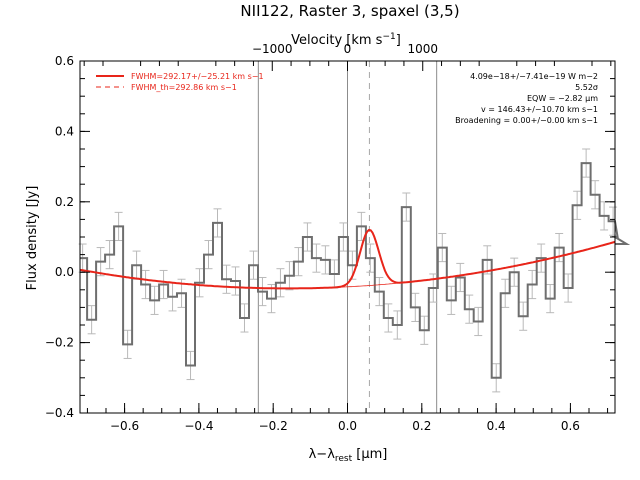 This screenshot has height=480, width=640. I want to click on top-tick-label: 0, so click(348, 49).